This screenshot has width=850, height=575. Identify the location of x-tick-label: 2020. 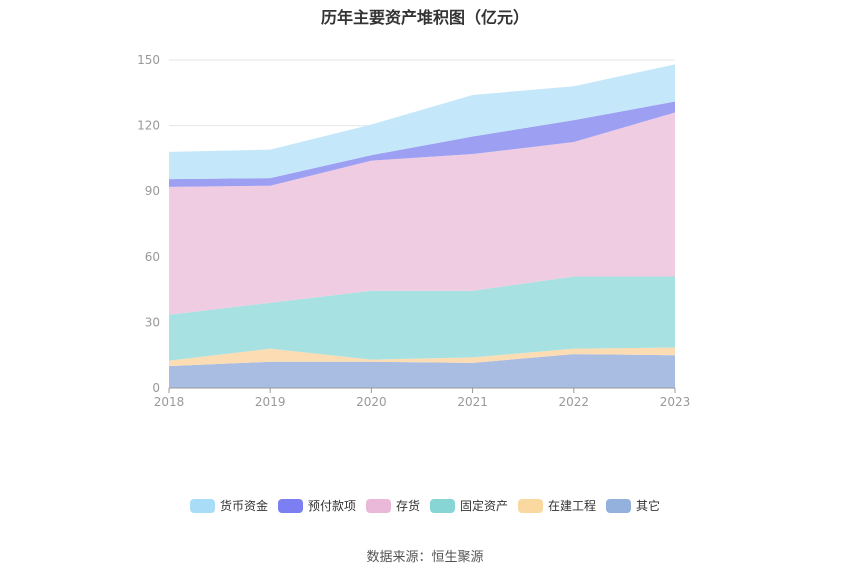
(371, 402).